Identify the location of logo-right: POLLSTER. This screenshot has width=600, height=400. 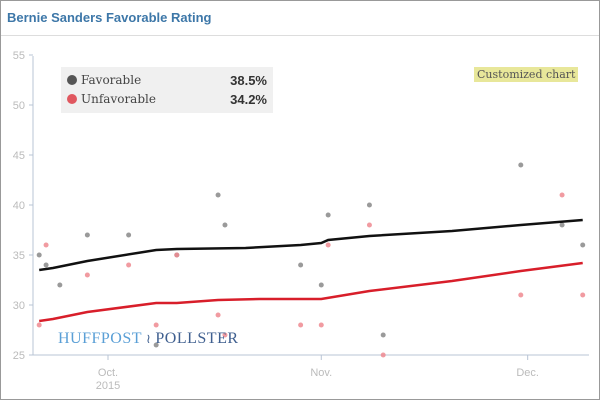
(197, 338).